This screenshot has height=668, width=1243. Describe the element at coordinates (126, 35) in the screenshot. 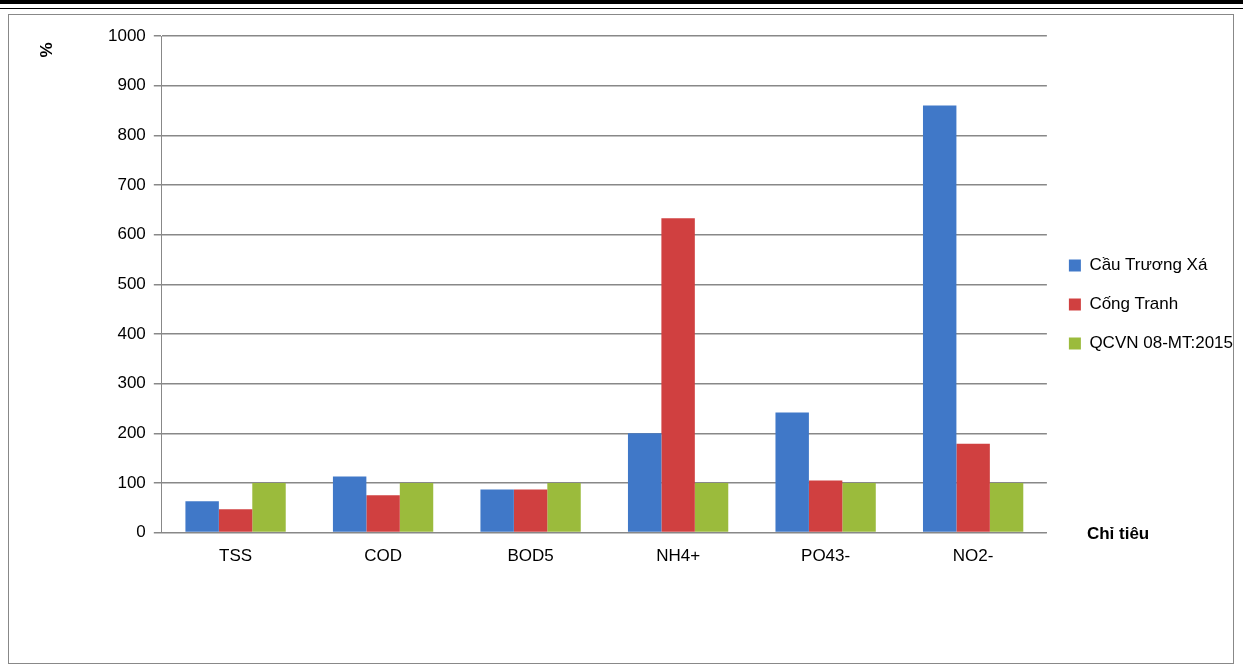

I see `y-tick-label: 1000` at that location.